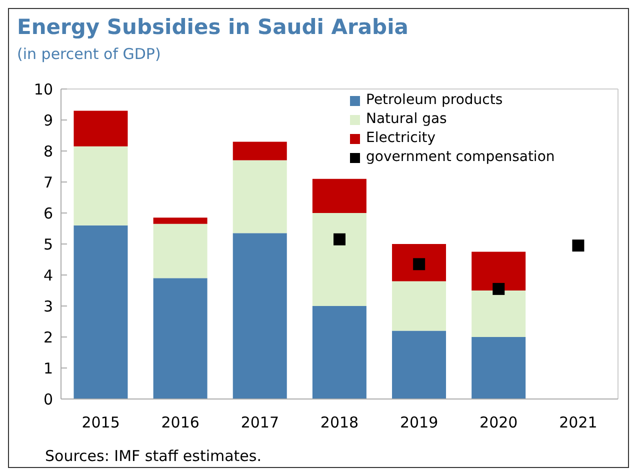 This screenshot has width=637, height=476. I want to click on source-note: Sources: IMF staff estimates., so click(153, 456).